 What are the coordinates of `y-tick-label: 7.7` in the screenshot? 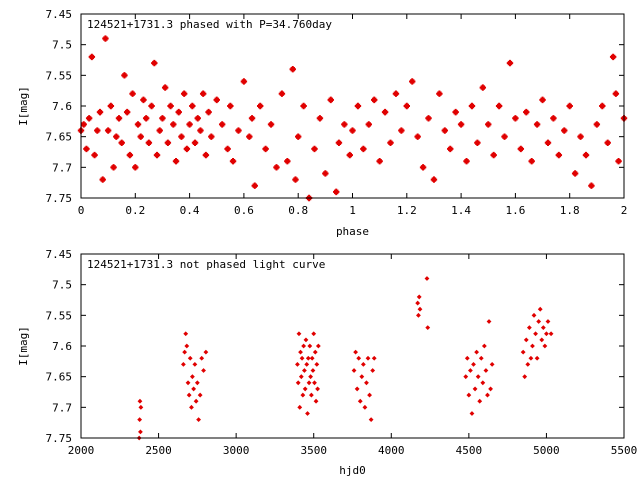 It's located at (62, 407).